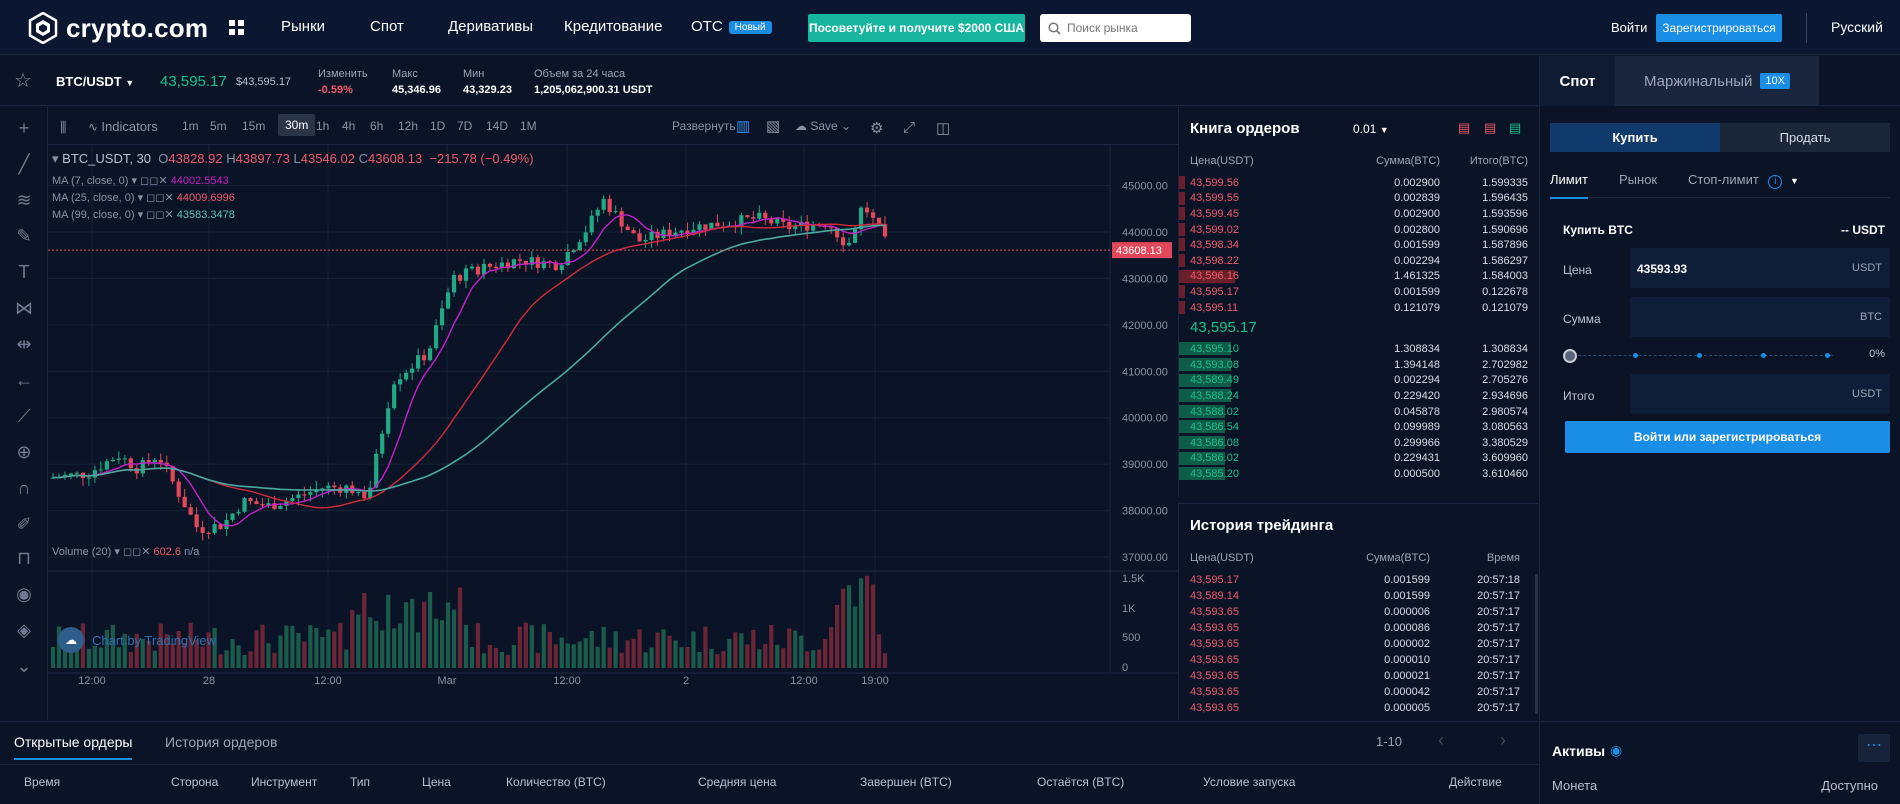  What do you see at coordinates (123, 126) in the screenshot?
I see `indicators-button: ∿ Indicators` at bounding box center [123, 126].